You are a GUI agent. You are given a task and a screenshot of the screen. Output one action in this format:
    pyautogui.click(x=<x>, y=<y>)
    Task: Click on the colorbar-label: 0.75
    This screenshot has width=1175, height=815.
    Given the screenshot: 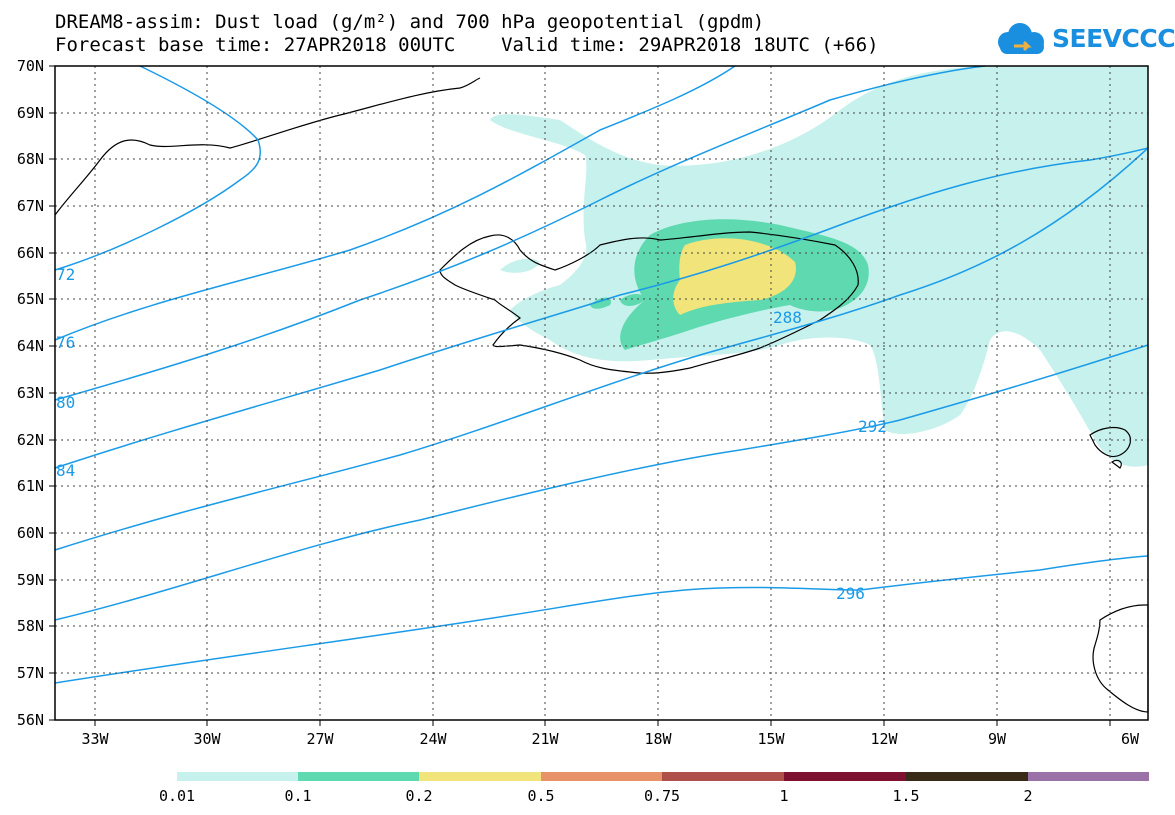 What is the action you would take?
    pyautogui.click(x=662, y=796)
    